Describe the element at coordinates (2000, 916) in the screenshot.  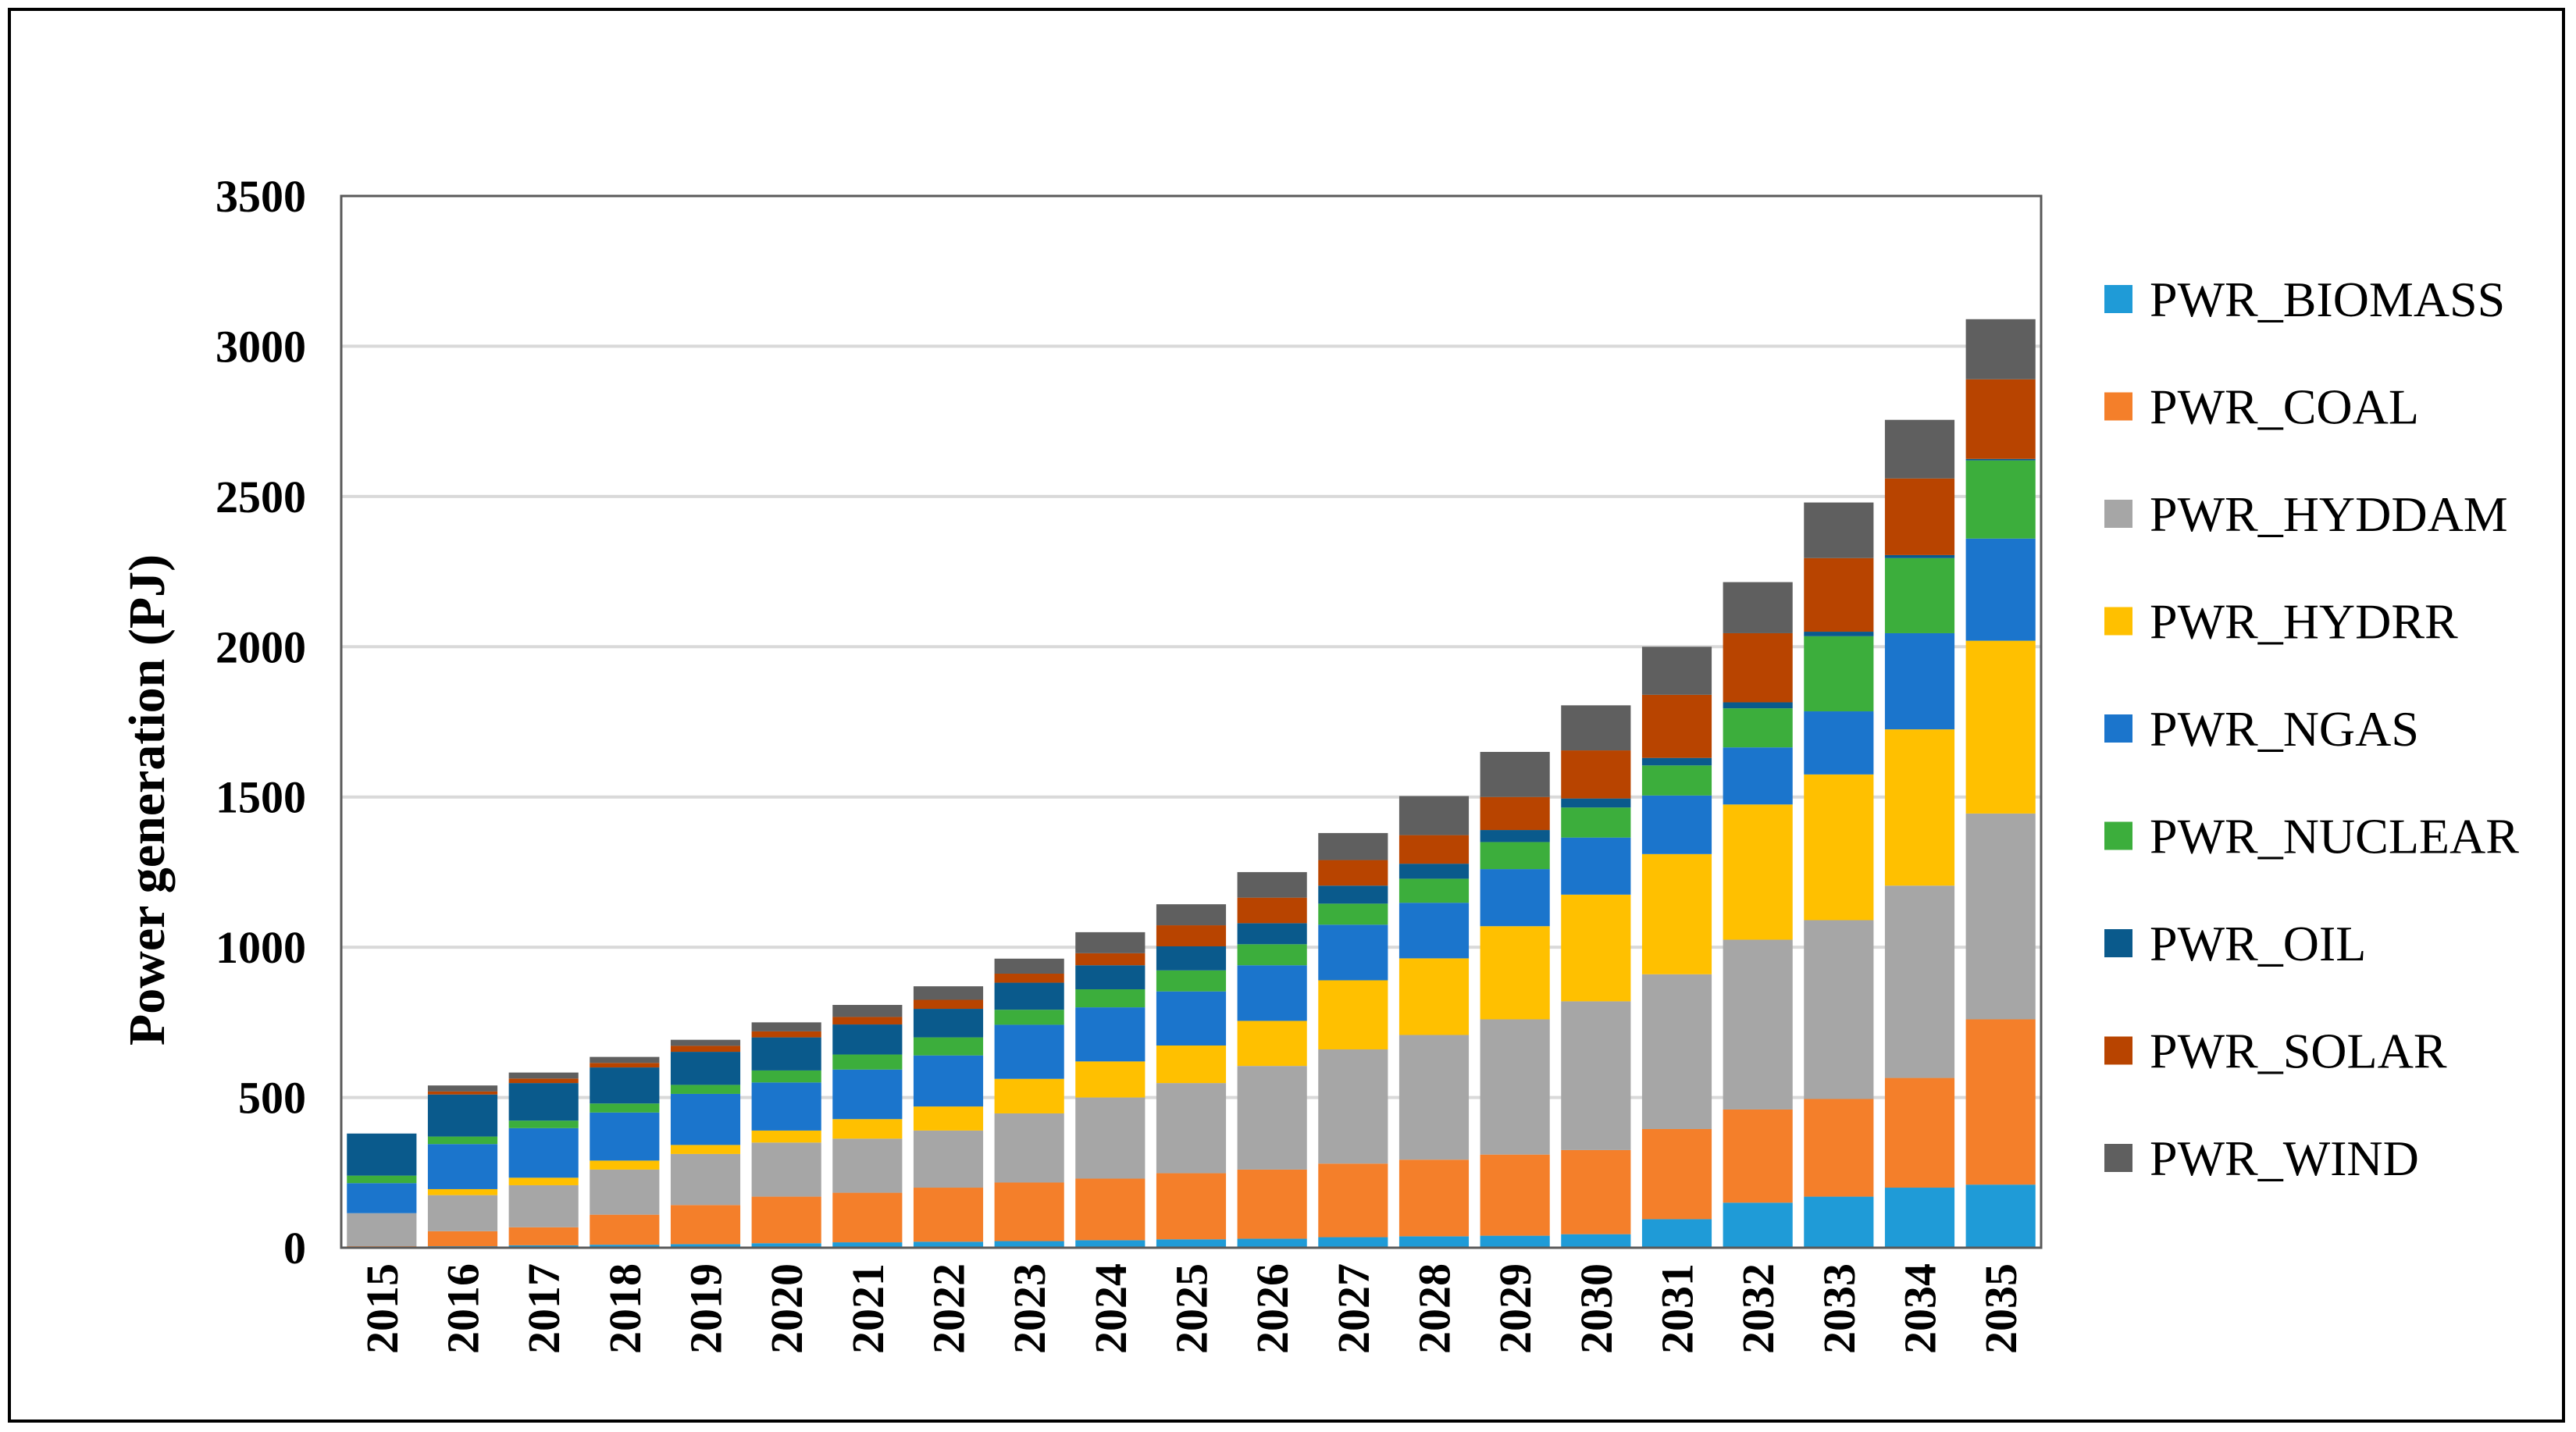
I see `bar-segment-pwr-hyddam-2035` at that location.